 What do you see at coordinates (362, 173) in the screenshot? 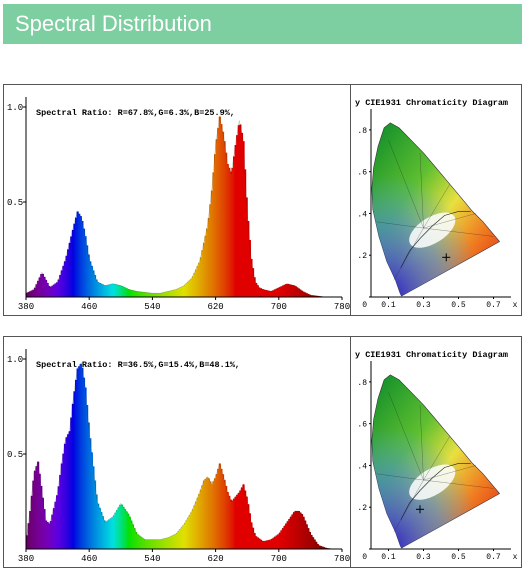
I see `cie-y-tick-label: .6` at bounding box center [362, 173].